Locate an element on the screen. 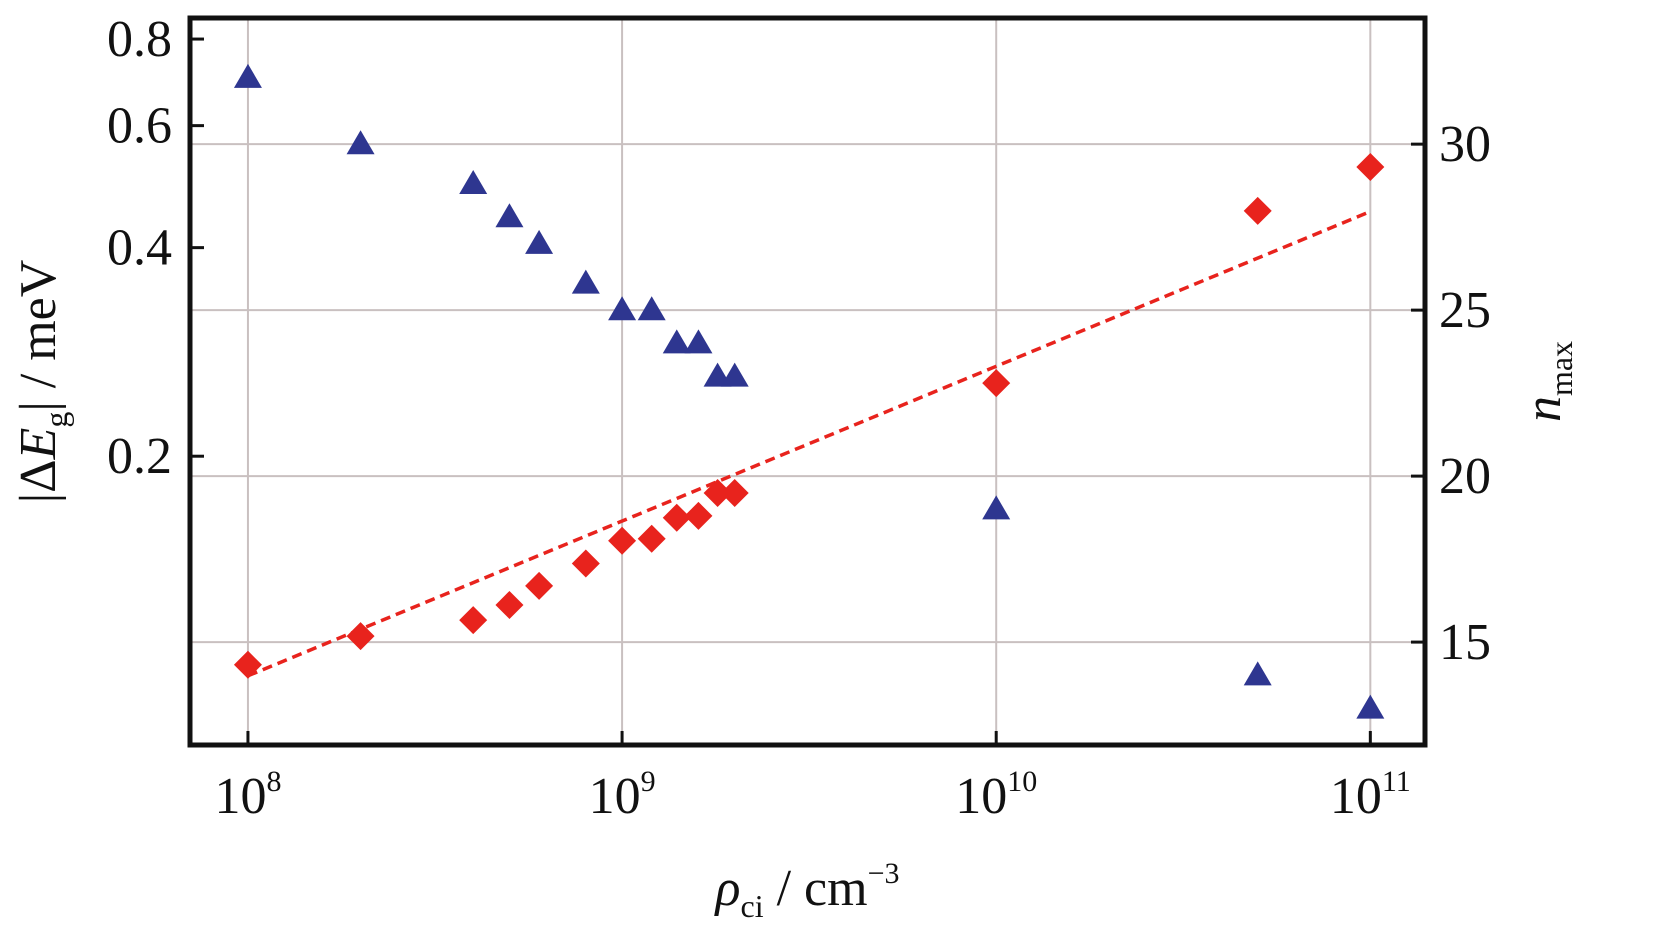  y-left-tick-label: 0.8 is located at coordinates (139, 39).